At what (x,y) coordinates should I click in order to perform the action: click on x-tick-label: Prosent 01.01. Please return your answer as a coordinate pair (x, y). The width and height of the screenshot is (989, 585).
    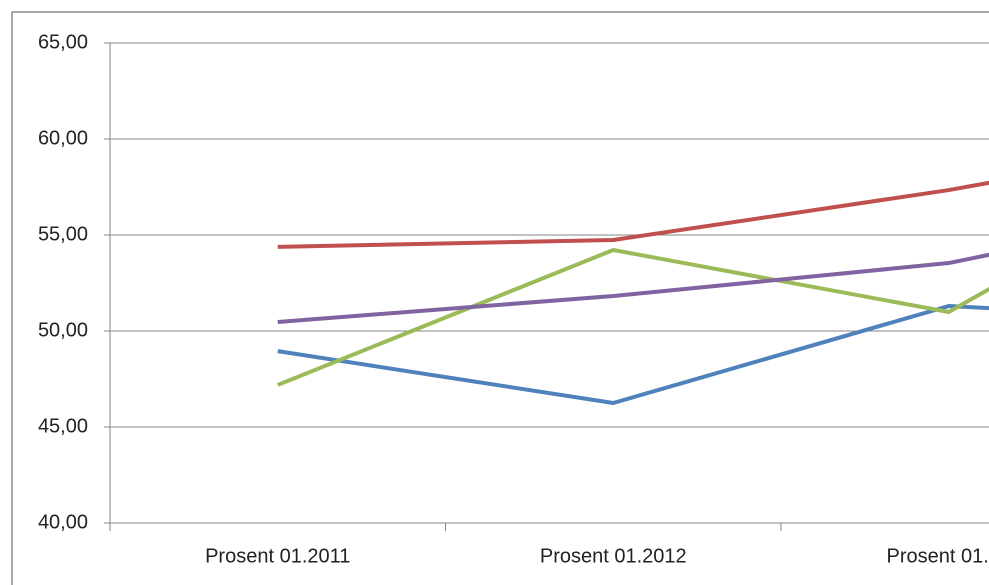
    Looking at the image, I should click on (937, 556).